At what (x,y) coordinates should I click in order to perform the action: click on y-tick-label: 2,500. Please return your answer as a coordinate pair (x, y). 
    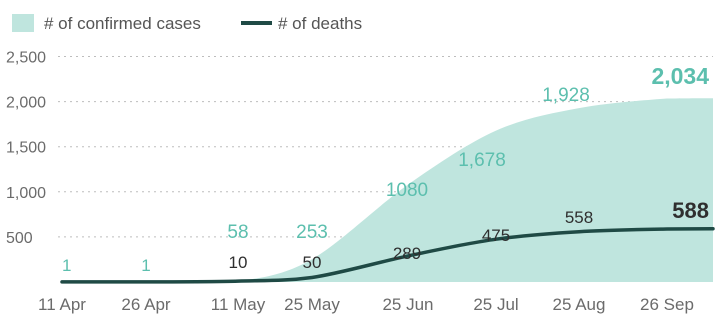
    Looking at the image, I should click on (26, 58).